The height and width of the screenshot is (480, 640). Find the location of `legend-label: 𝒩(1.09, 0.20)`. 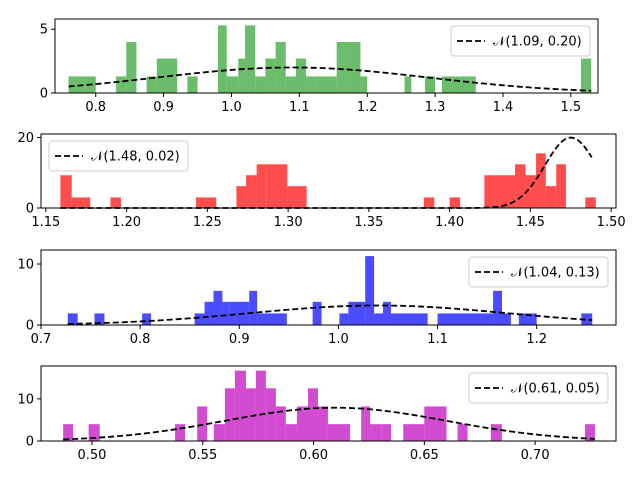

legend-label: 𝒩(1.09, 0.20) is located at coordinates (537, 42).